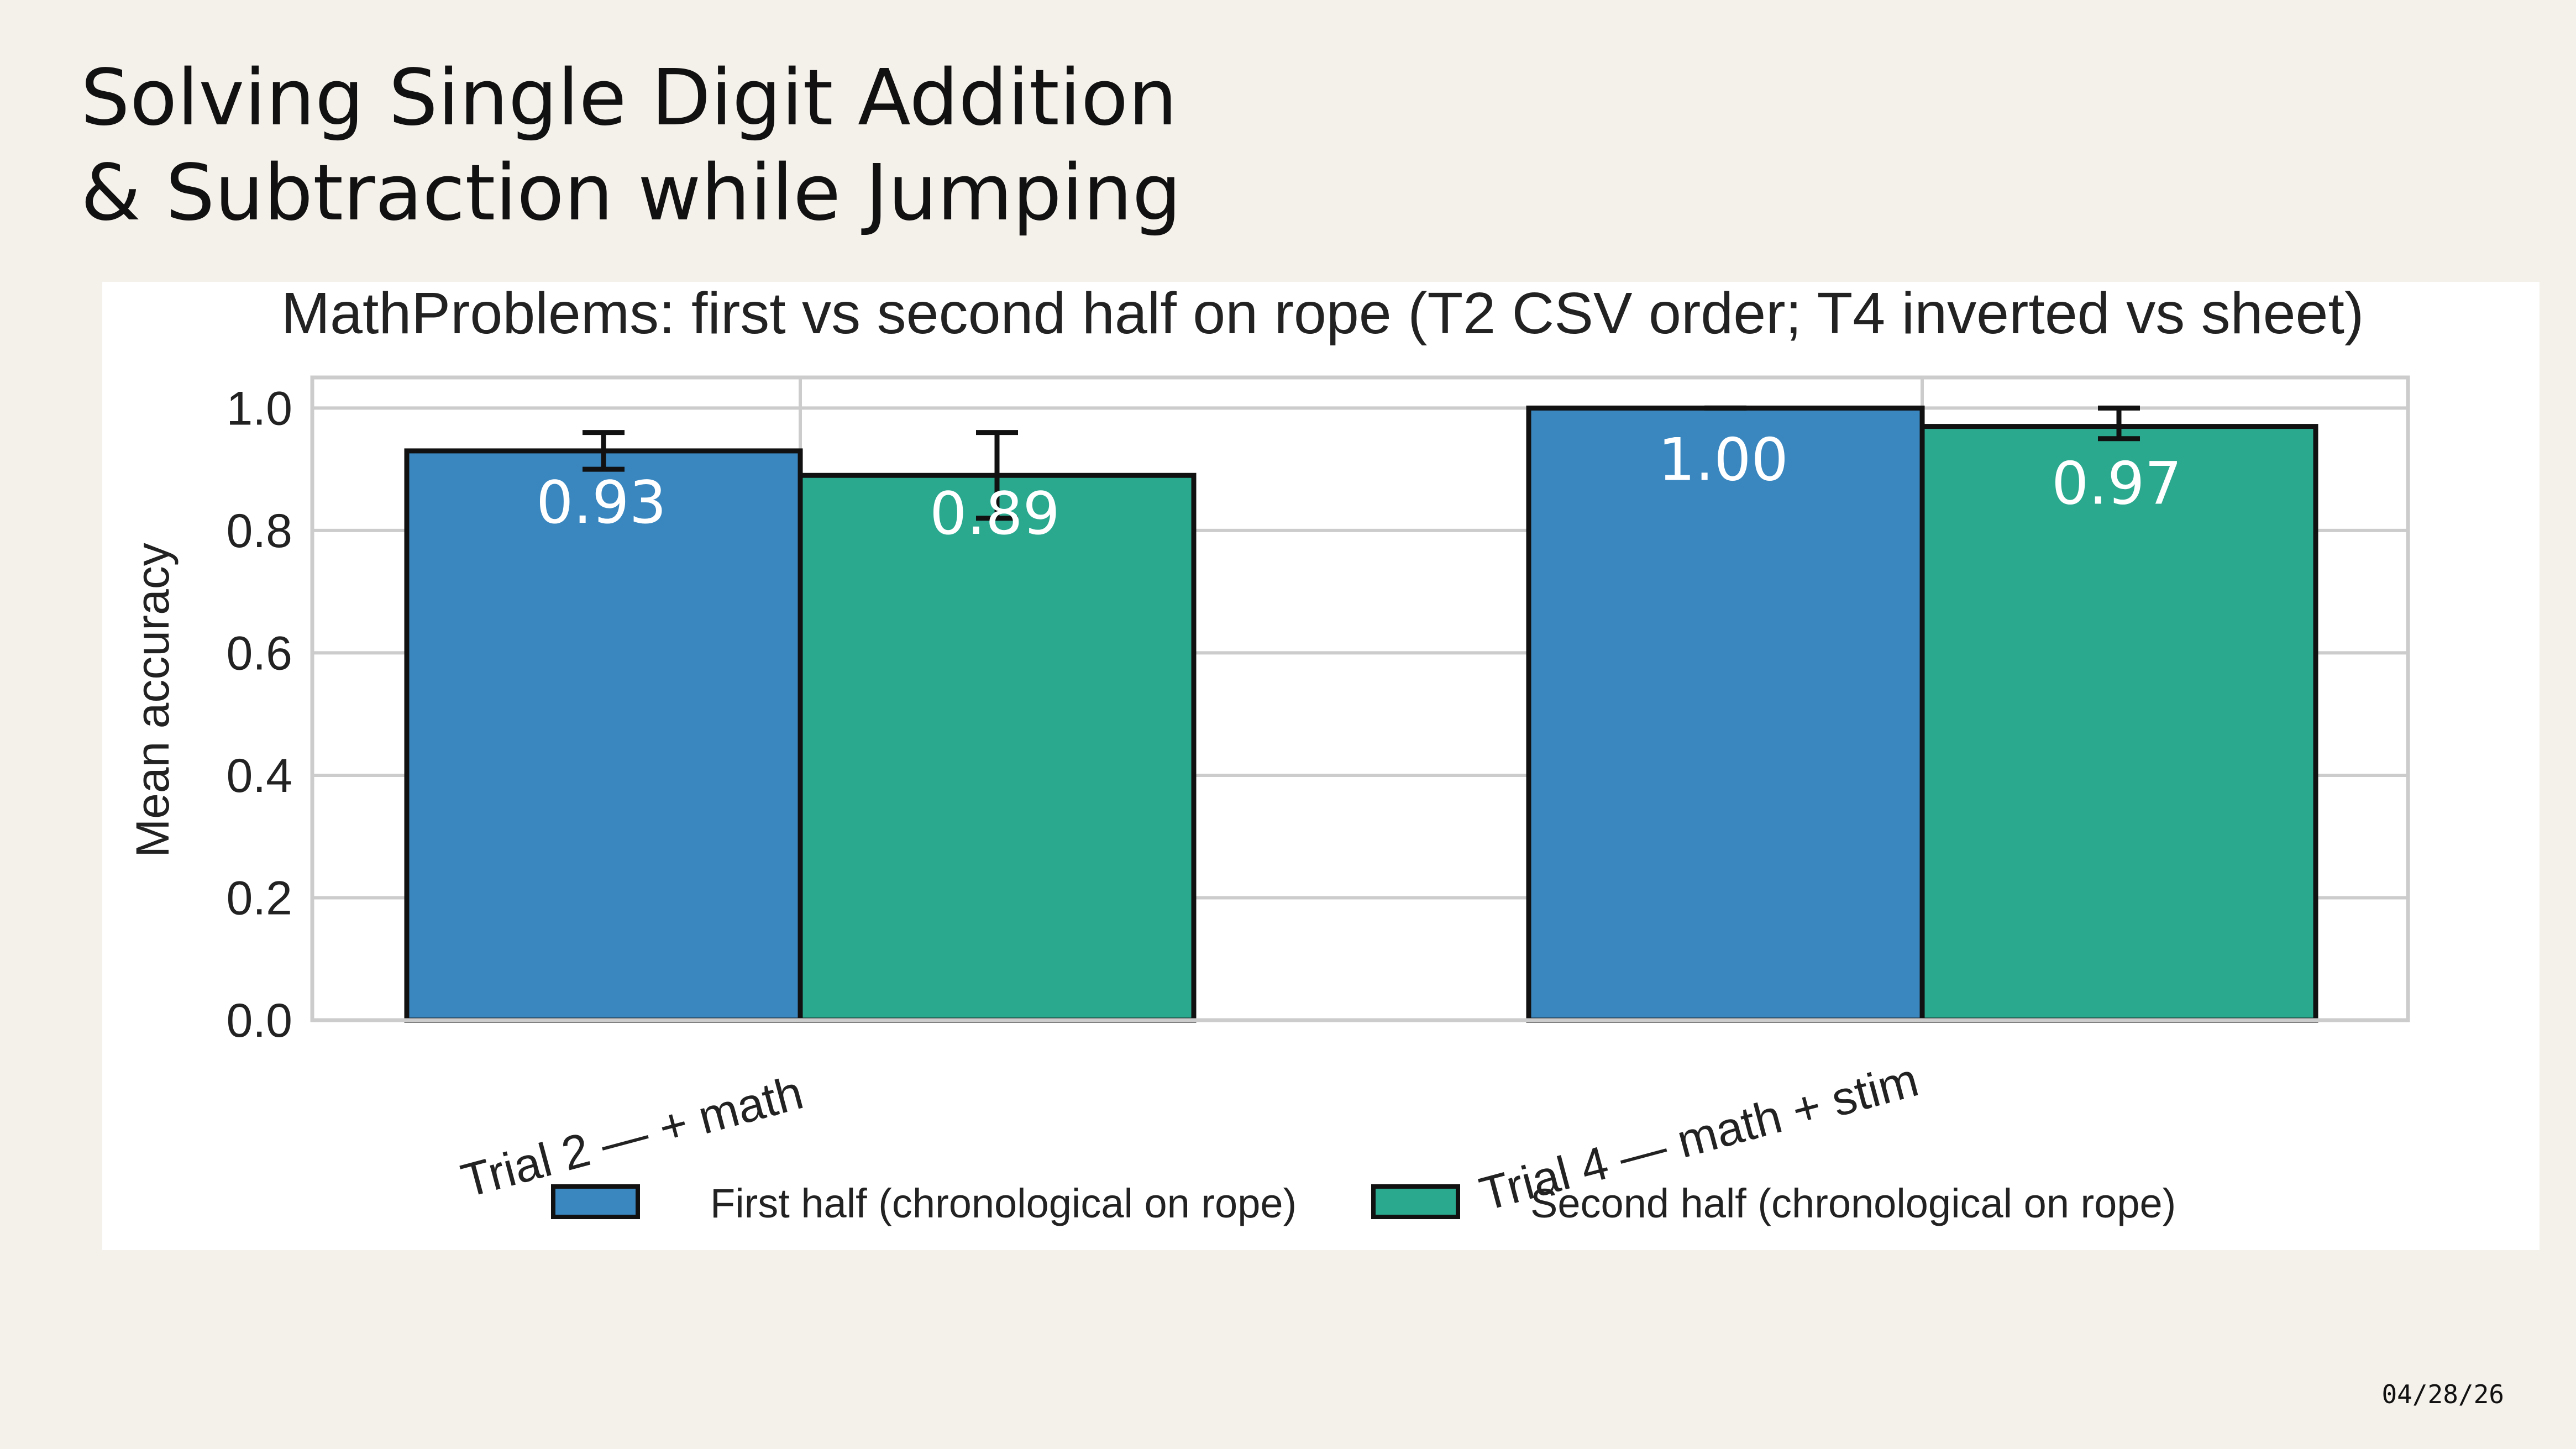 This screenshot has height=1449, width=2576. Describe the element at coordinates (259, 408) in the screenshot. I see `y-tick-label: 1.0` at that location.